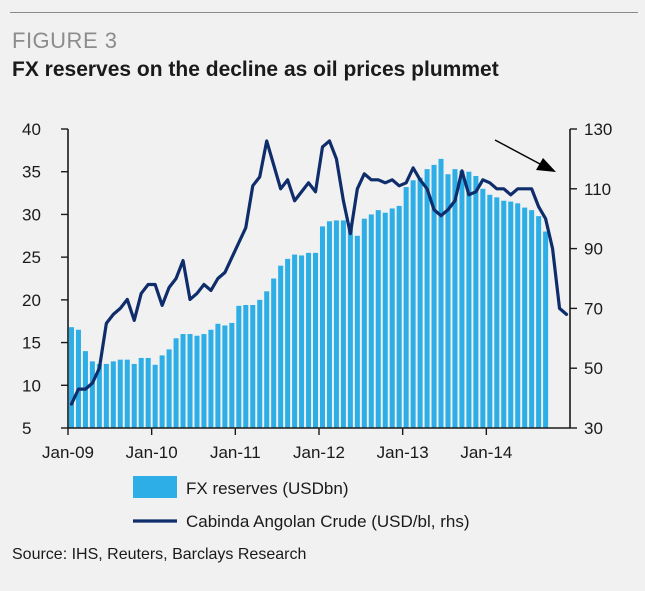 Image resolution: width=645 pixels, height=591 pixels. What do you see at coordinates (31, 385) in the screenshot?
I see `left-tick-label: 10` at bounding box center [31, 385].